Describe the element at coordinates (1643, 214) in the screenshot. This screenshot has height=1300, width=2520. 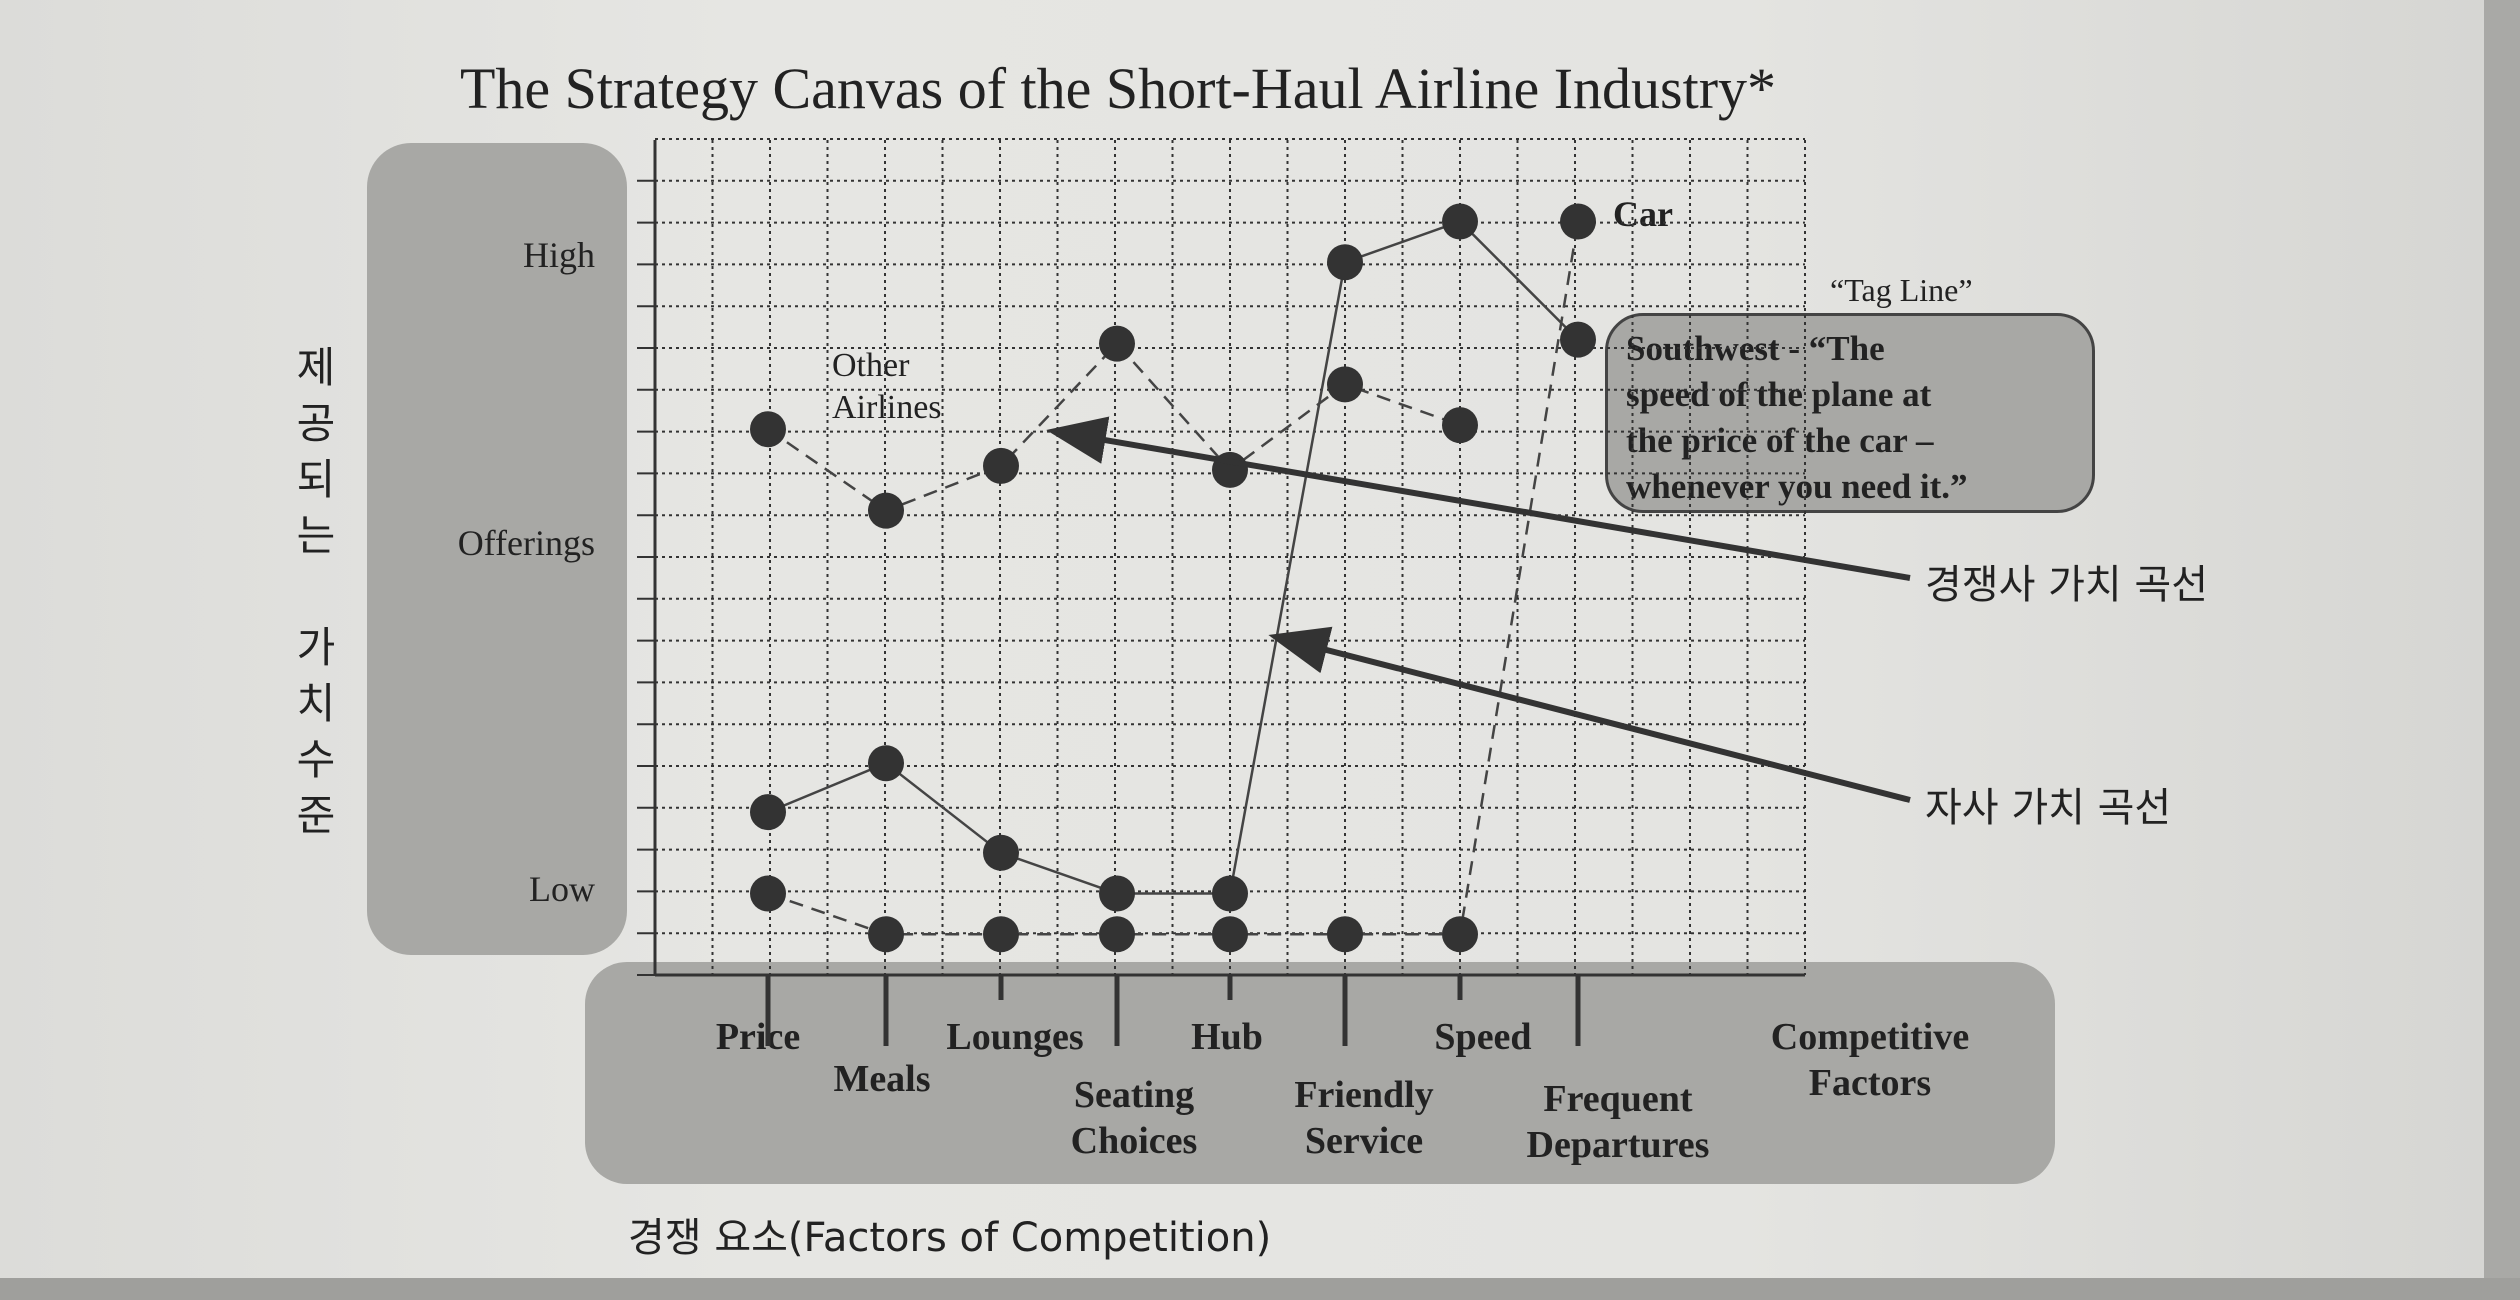
I see `car-label: Car` at that location.